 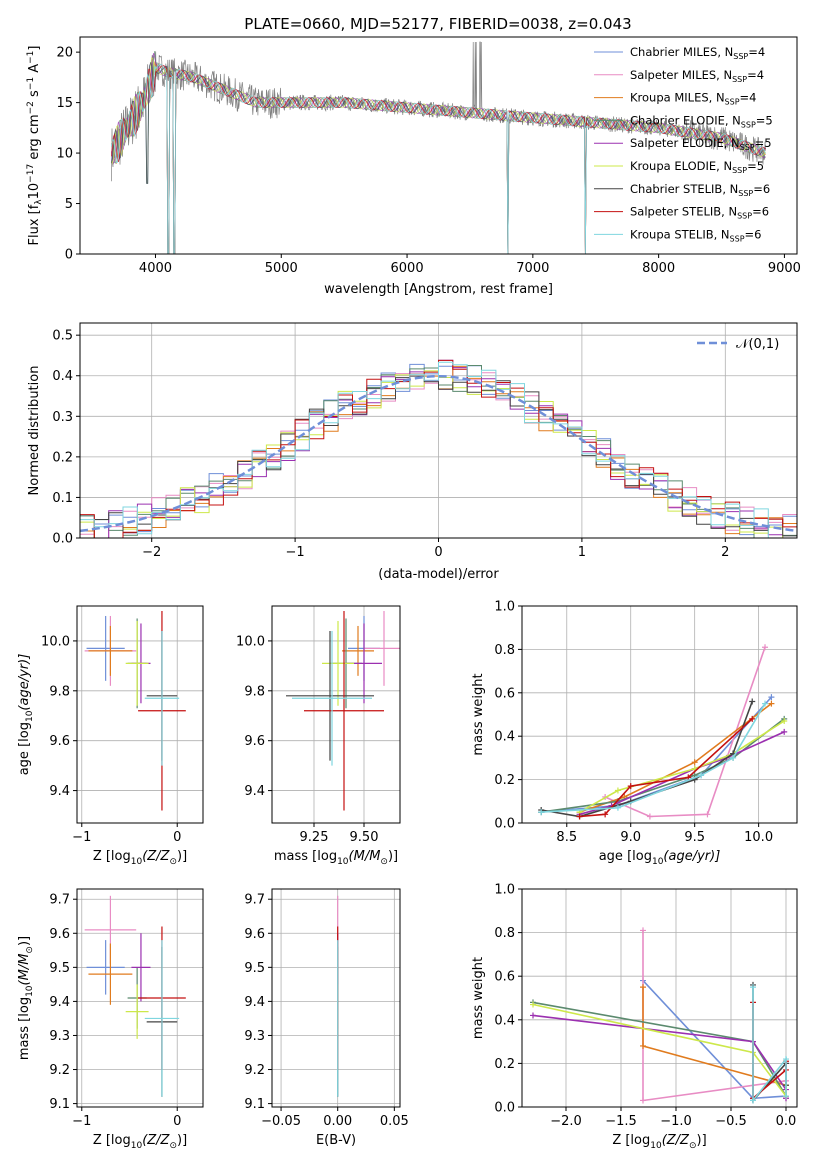 I want to click on x-axis-label: (data-model)/error, so click(x=438, y=574).